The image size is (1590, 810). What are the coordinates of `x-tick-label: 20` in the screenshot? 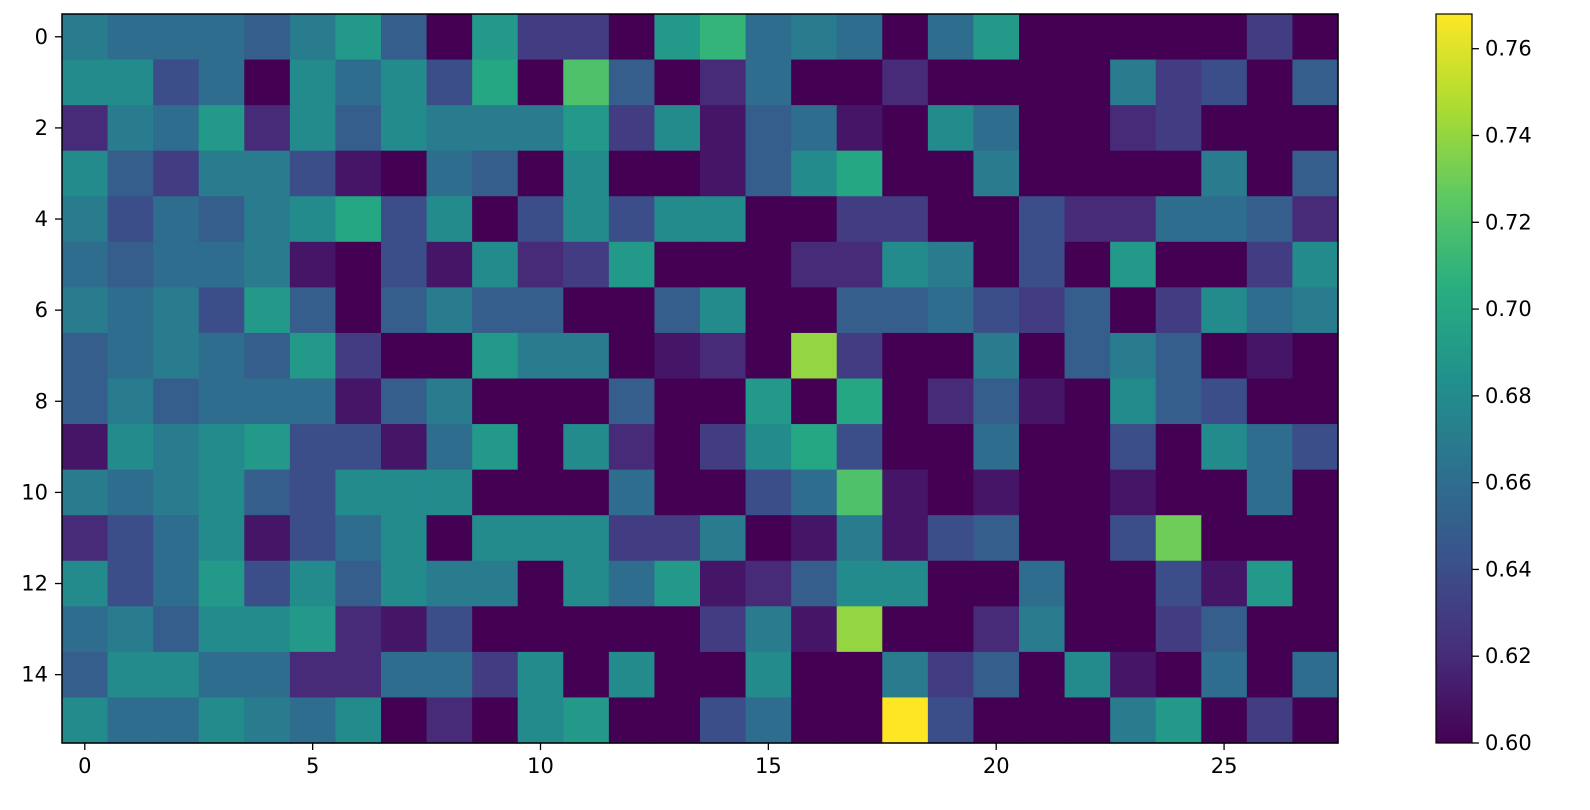 It's located at (996, 766).